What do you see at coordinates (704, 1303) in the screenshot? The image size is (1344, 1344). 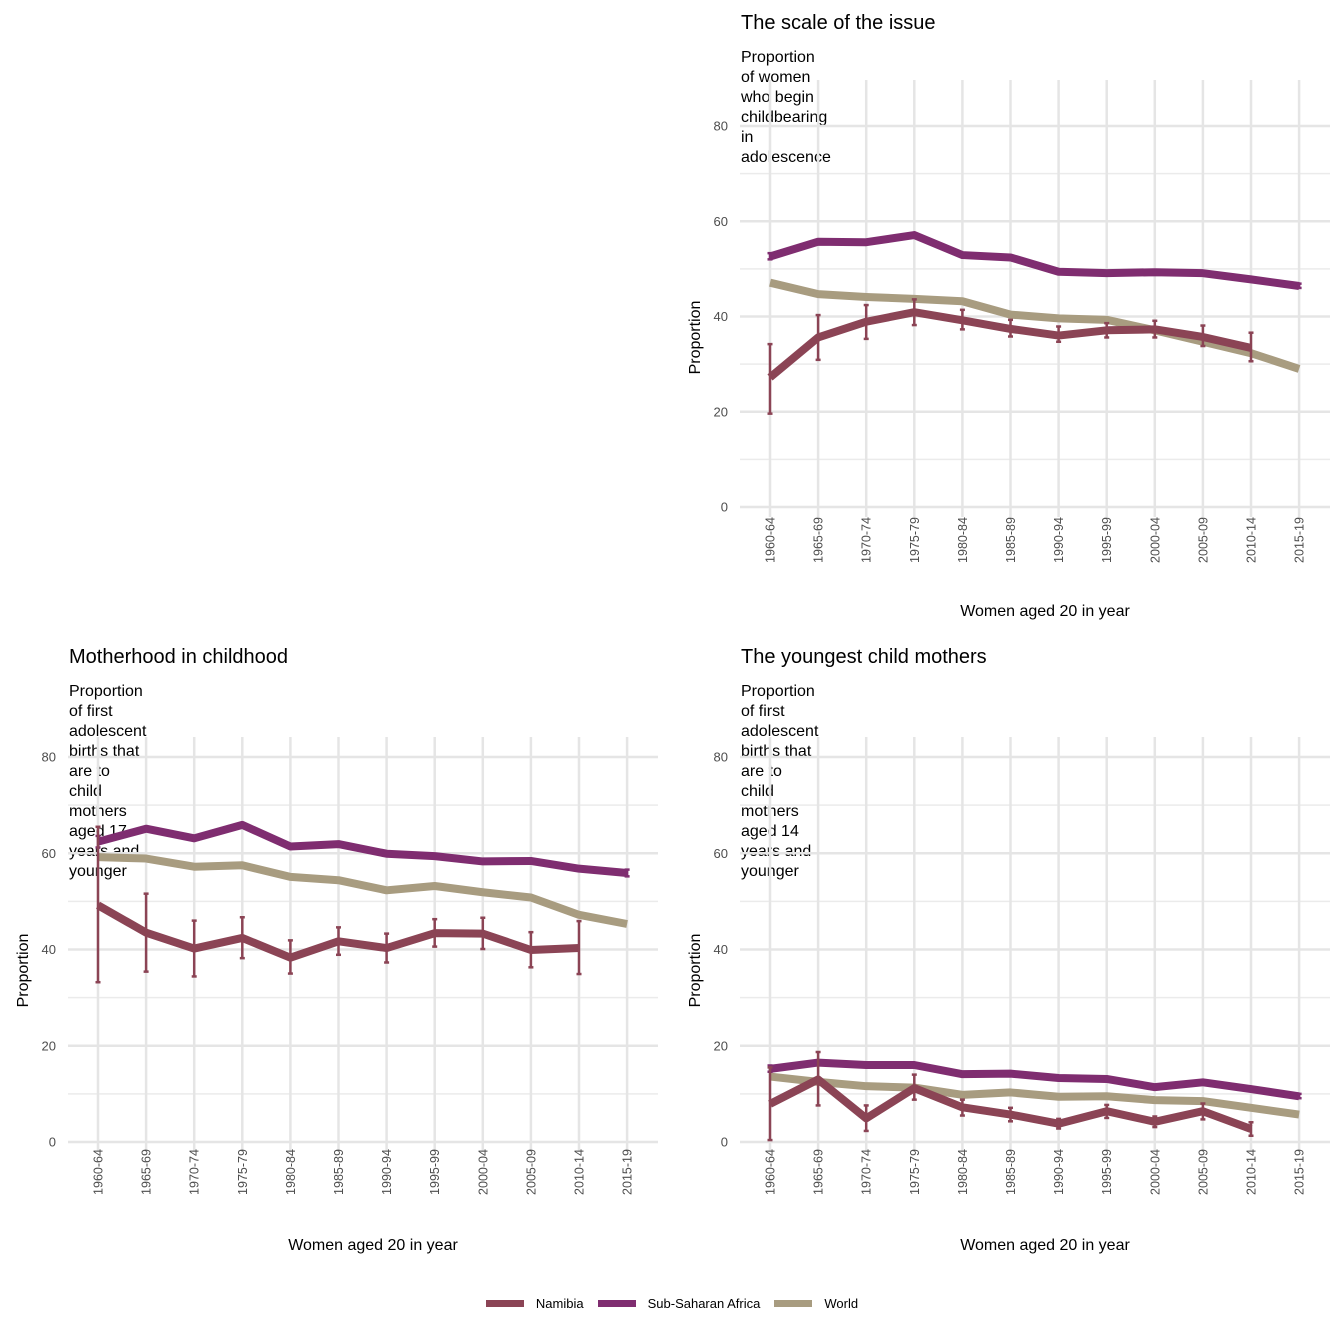 I see `legend-label: Sub-Saharan Africa` at bounding box center [704, 1303].